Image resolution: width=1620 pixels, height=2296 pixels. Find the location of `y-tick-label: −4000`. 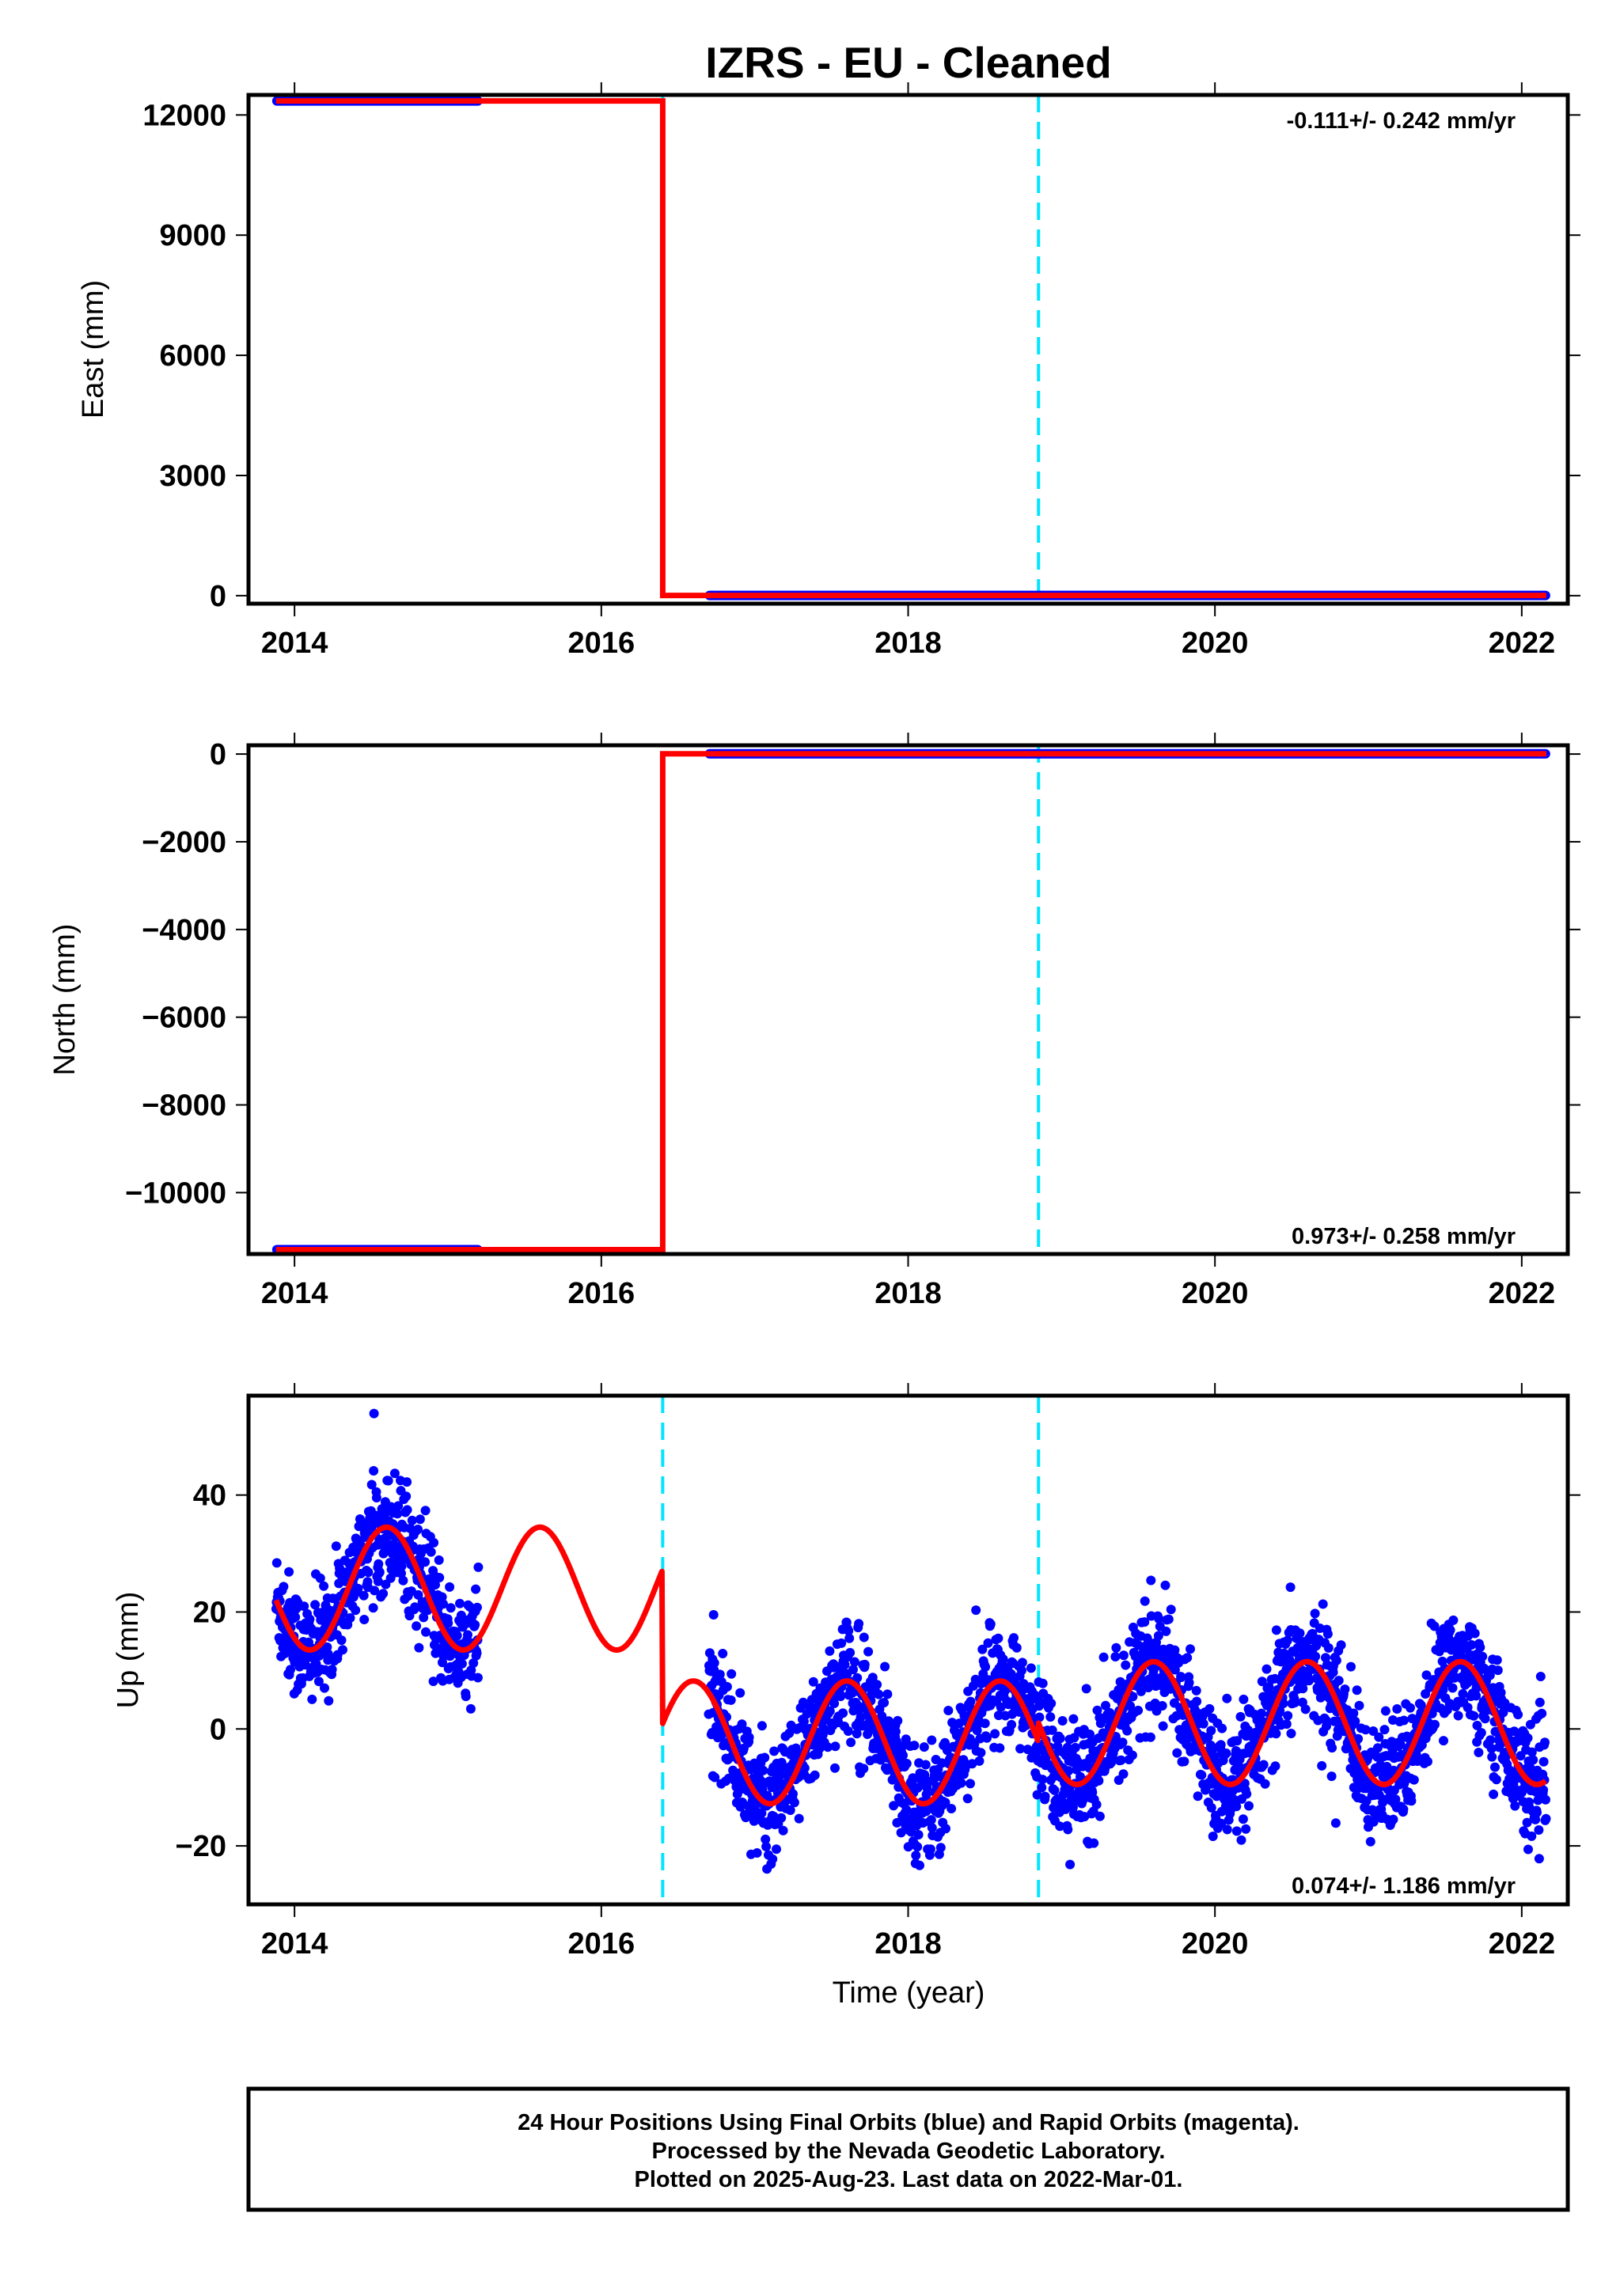

y-tick-label: −4000 is located at coordinates (184, 930).